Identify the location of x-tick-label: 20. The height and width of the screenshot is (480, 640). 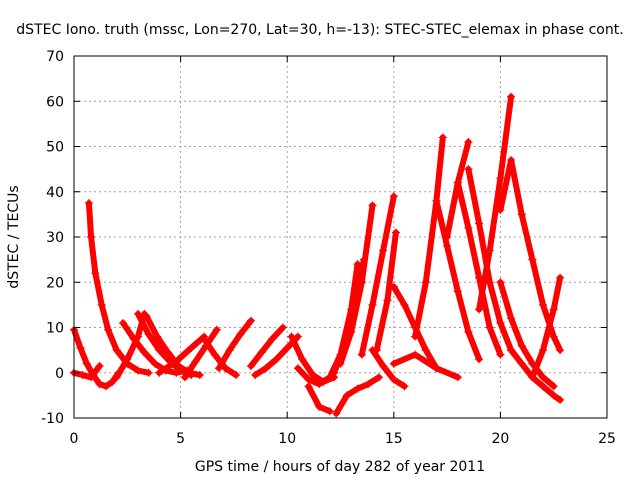
(500, 439).